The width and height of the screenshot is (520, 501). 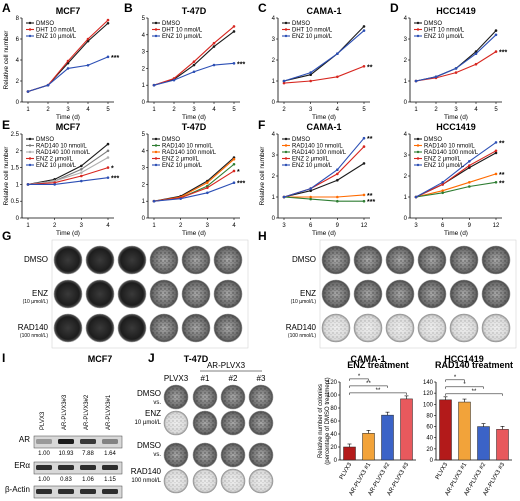 What do you see at coordinates (406, 19) in the screenshot?
I see `y-tick-label: 4` at bounding box center [406, 19].